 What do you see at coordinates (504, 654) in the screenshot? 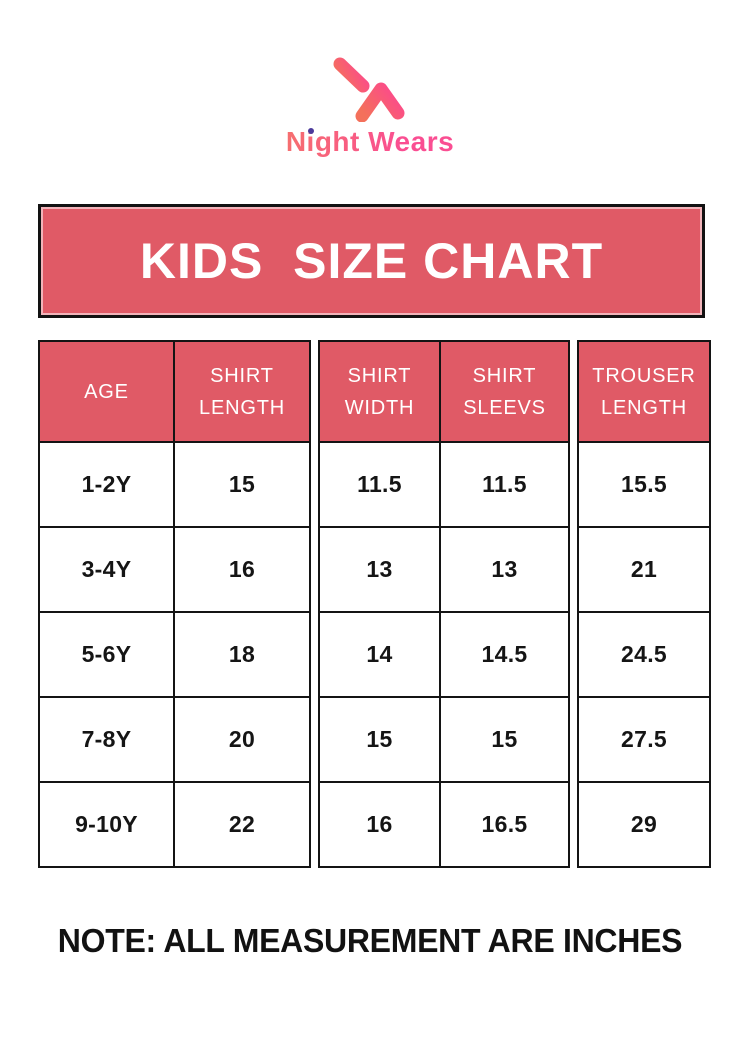
I see `size-cell: 14.5` at bounding box center [504, 654].